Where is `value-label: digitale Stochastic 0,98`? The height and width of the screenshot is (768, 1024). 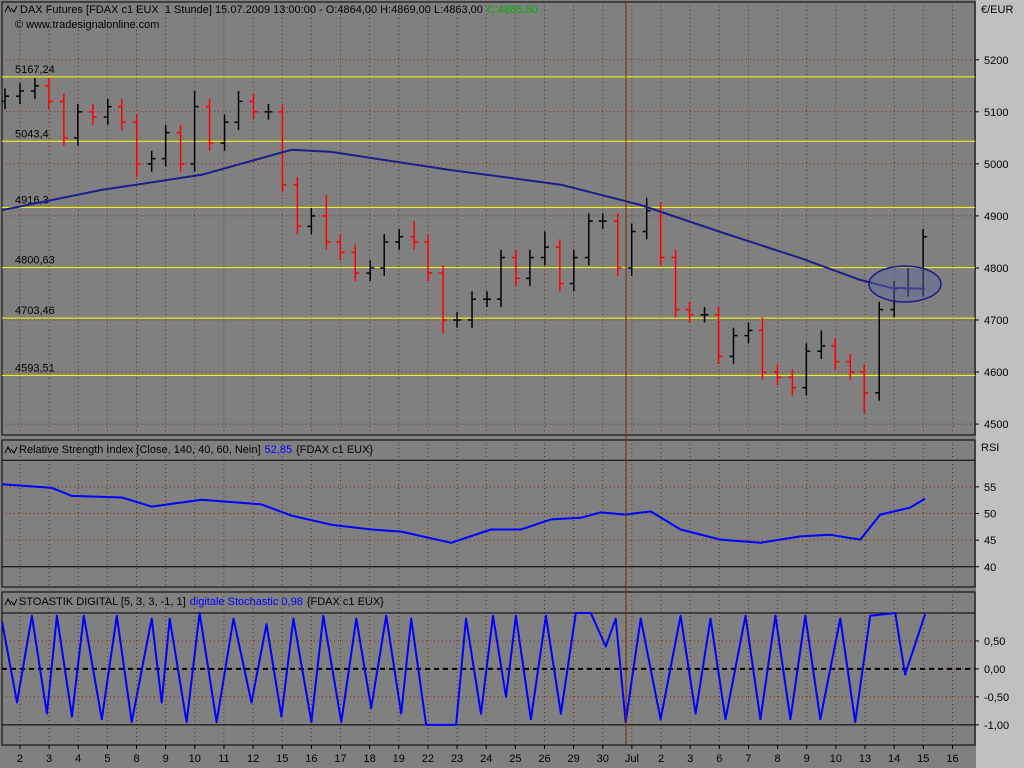 value-label: digitale Stochastic 0,98 is located at coordinates (246, 602).